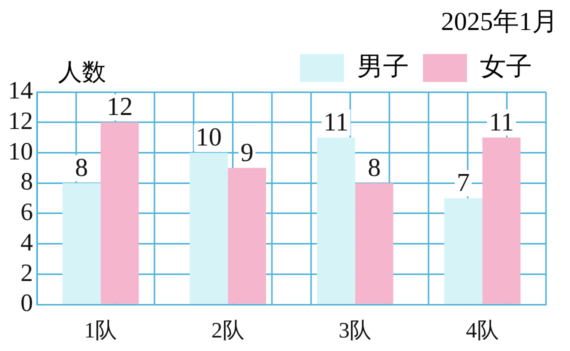  What do you see at coordinates (506, 67) in the screenshot?
I see `legend-label: 女子` at bounding box center [506, 67].